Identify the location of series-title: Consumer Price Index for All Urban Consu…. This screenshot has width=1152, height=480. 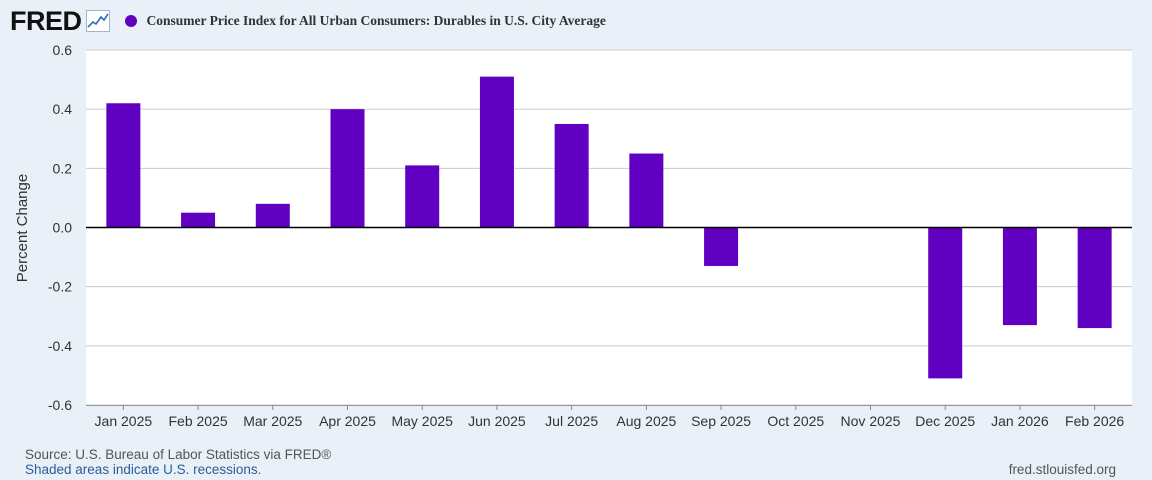
(376, 20).